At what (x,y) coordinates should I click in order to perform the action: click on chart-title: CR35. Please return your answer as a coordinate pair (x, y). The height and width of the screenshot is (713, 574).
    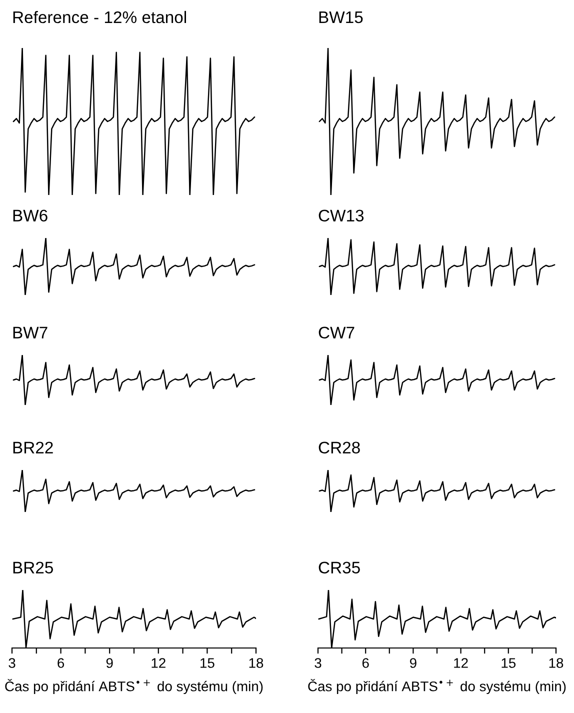
    Looking at the image, I should click on (339, 568).